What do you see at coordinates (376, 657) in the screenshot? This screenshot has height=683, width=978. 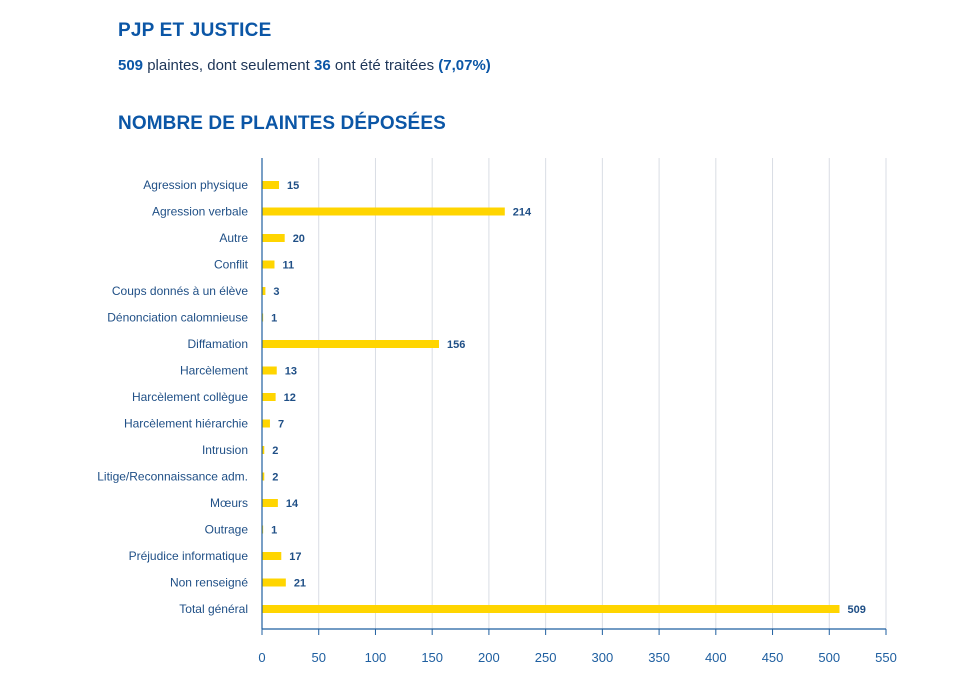 I see `x-tick-label: 100` at bounding box center [376, 657].